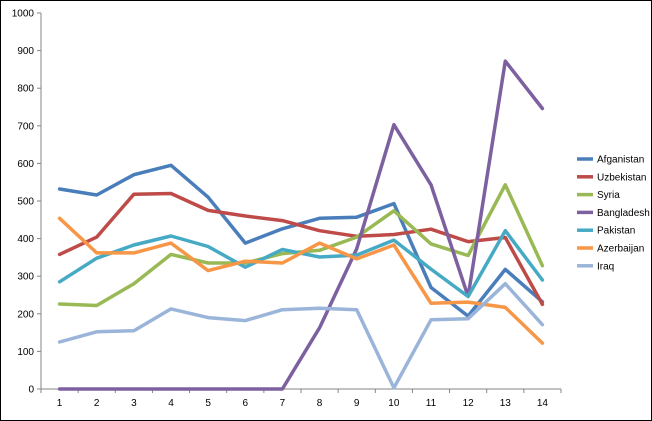 This screenshot has height=421, width=652. Describe the element at coordinates (506, 403) in the screenshot. I see `x-tick-label: 13` at that location.